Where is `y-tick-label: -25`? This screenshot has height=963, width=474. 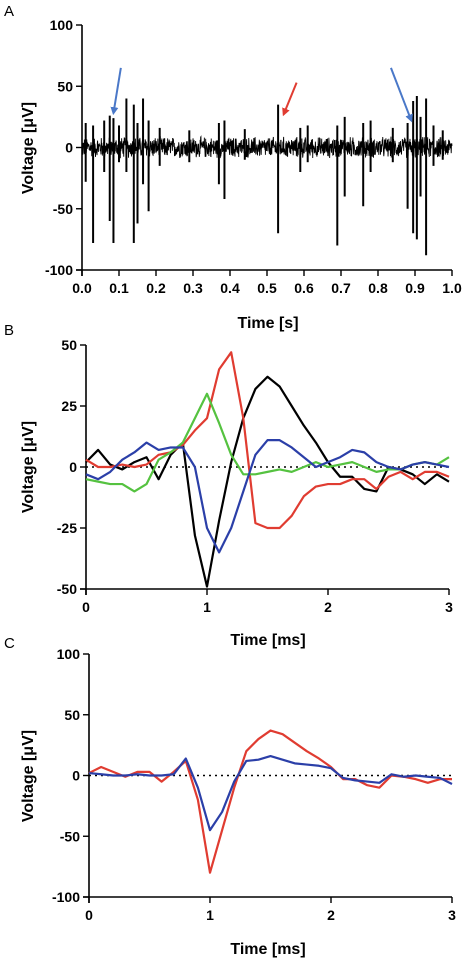
y-tick-label: -25 is located at coordinates (67, 528).